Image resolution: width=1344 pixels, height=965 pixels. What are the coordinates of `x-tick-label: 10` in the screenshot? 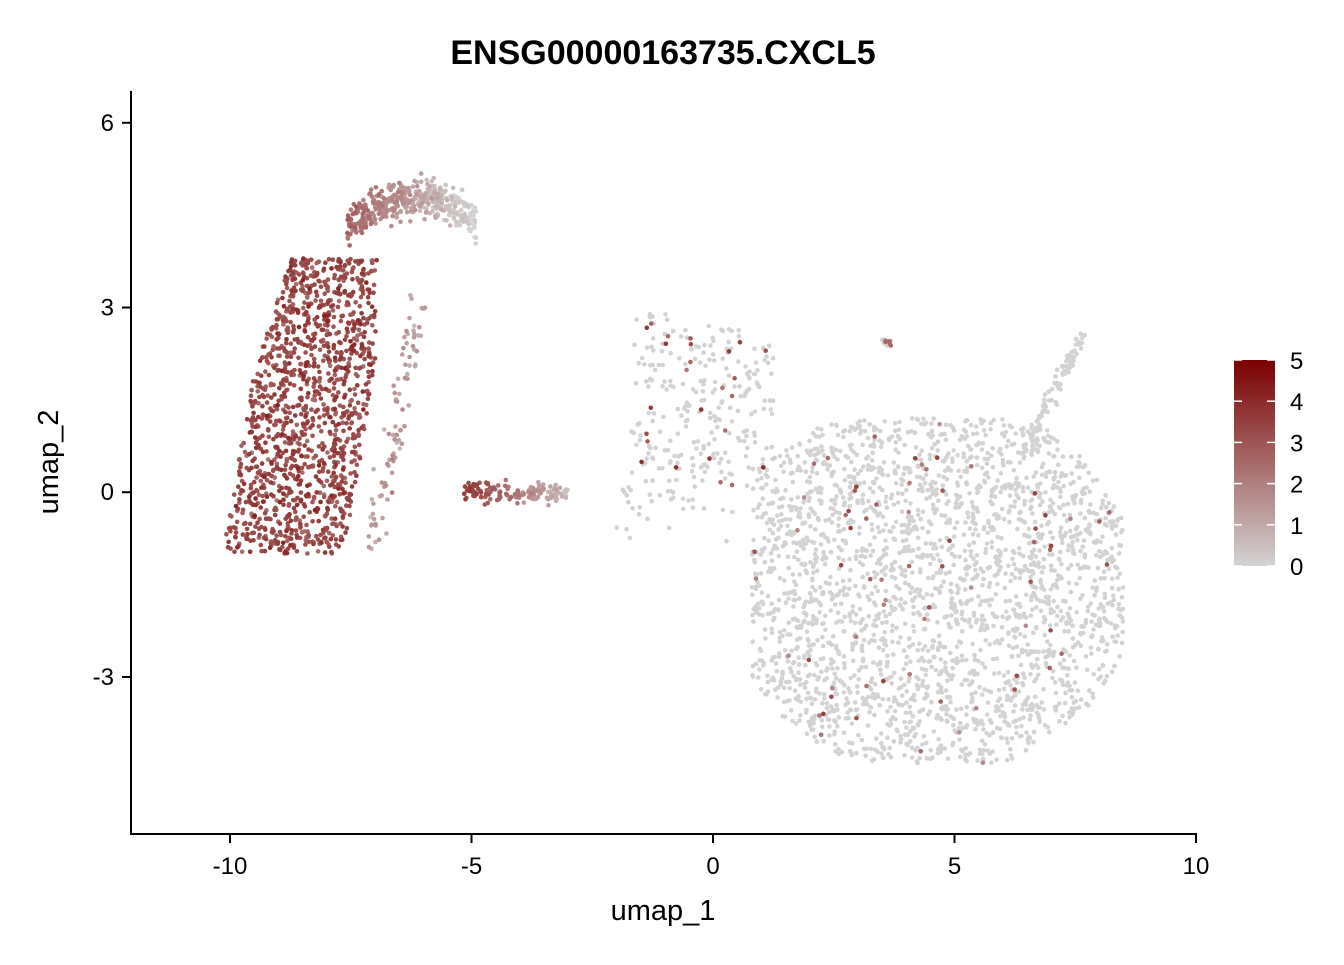 It's located at (1196, 866).